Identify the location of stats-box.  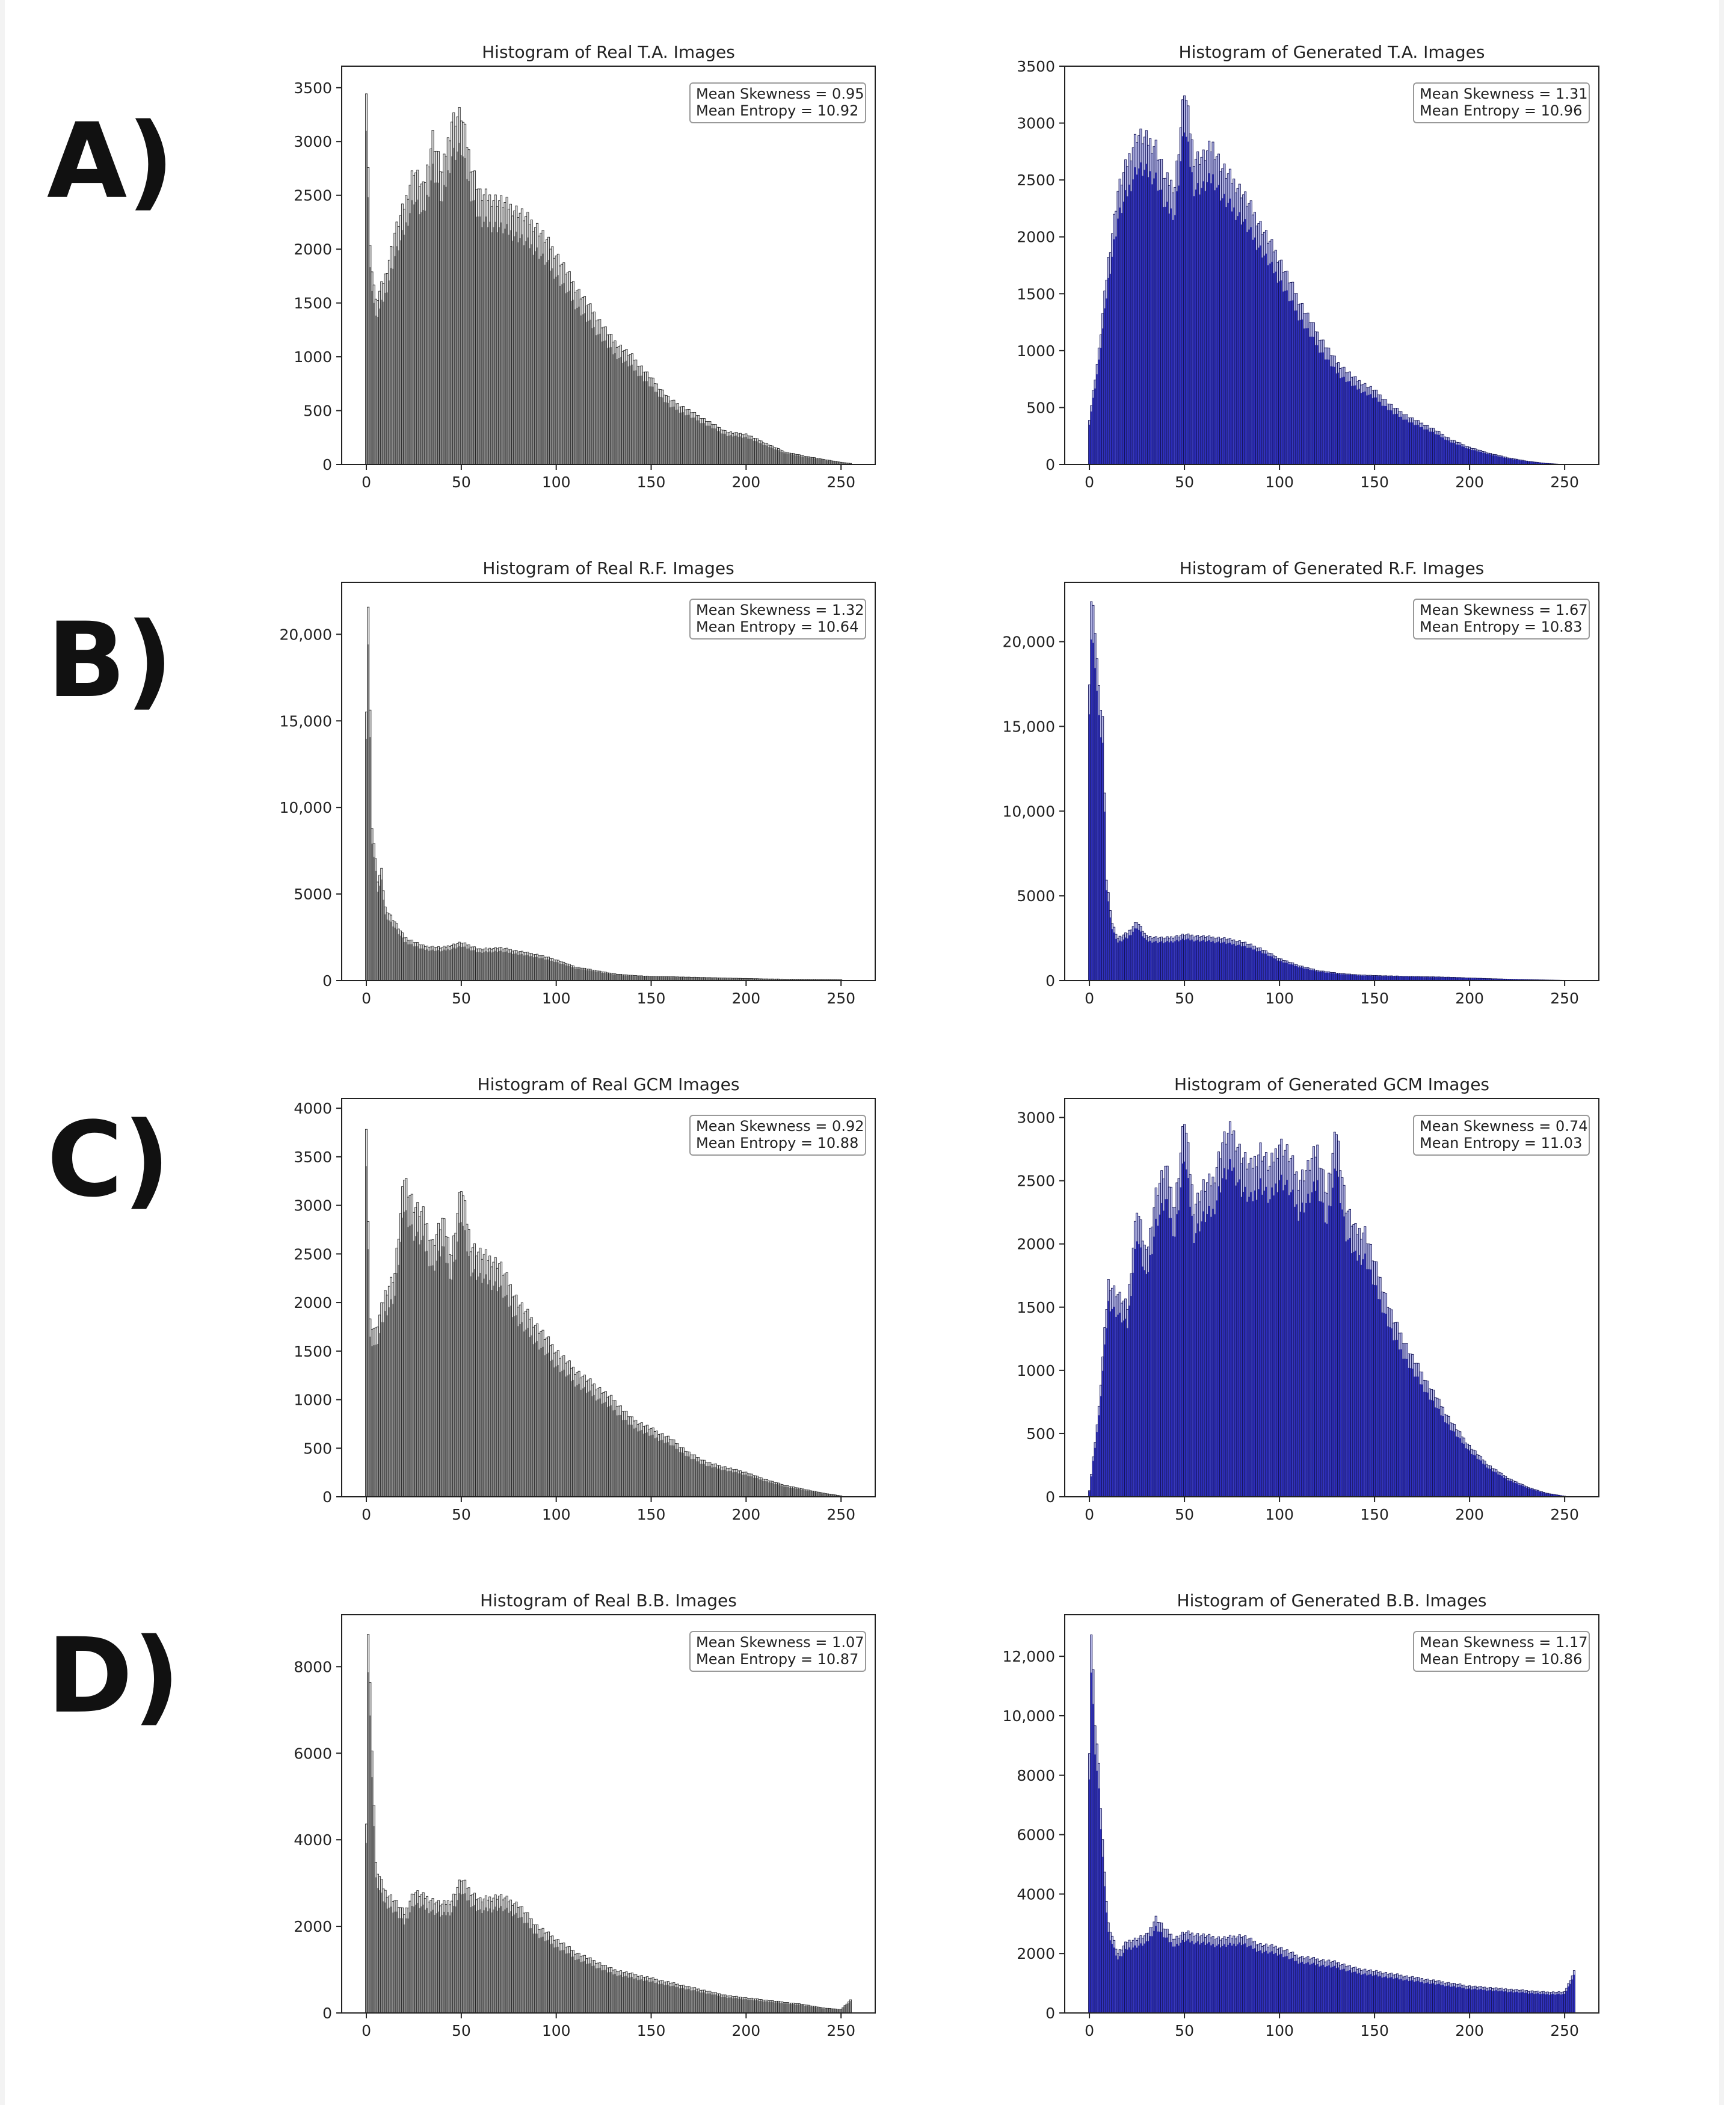
(777, 619).